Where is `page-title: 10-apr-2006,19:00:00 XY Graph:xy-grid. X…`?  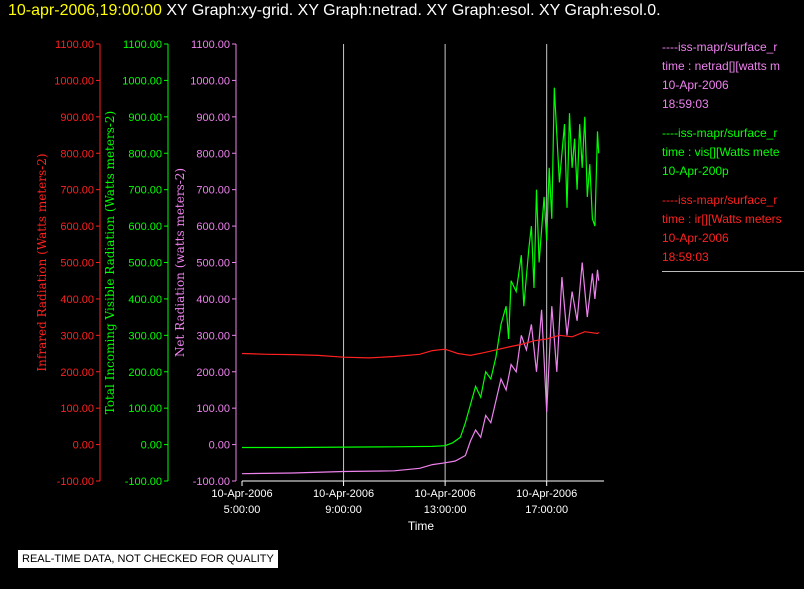
page-title: 10-apr-2006,19:00:00 XY Graph:xy-grid. X… is located at coordinates (334, 11).